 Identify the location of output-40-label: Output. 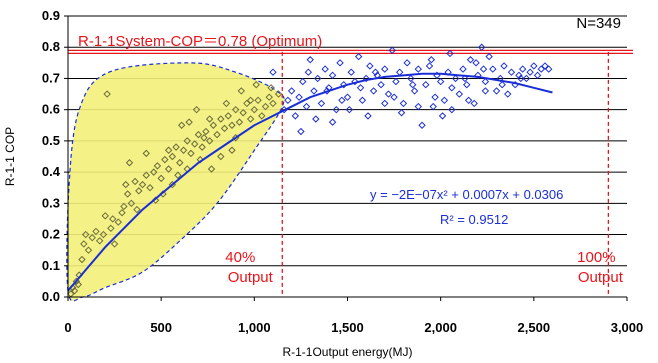
(251, 277).